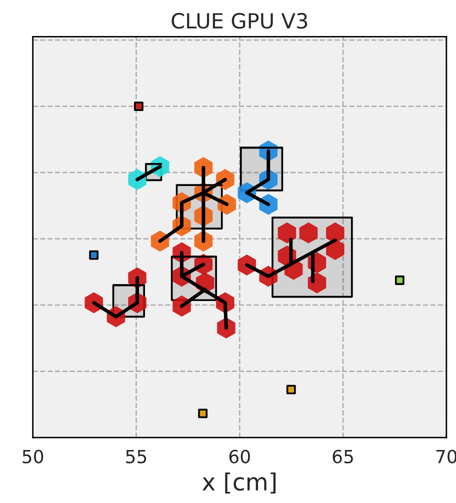  I want to click on chart-title: CLUE GPU V3, so click(240, 20).